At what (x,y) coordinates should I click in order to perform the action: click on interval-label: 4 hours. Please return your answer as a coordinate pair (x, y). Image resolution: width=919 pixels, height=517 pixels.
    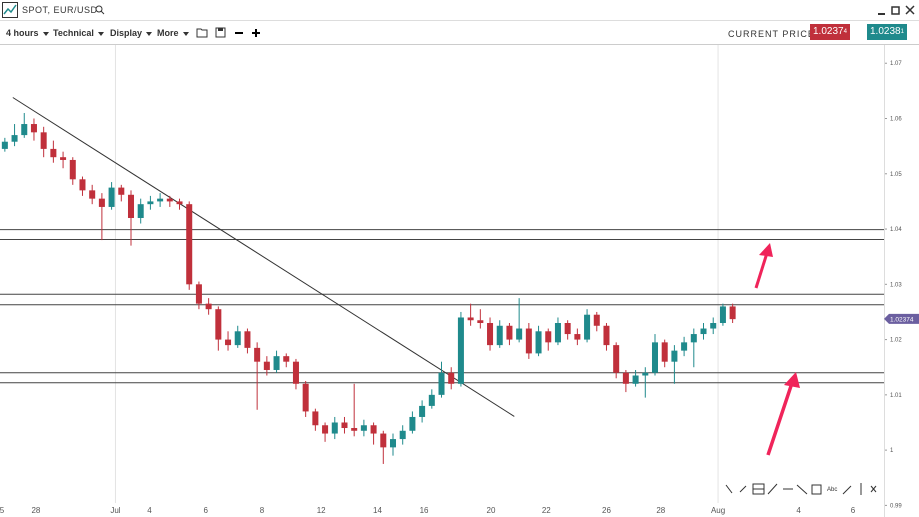
    Looking at the image, I should click on (22, 33).